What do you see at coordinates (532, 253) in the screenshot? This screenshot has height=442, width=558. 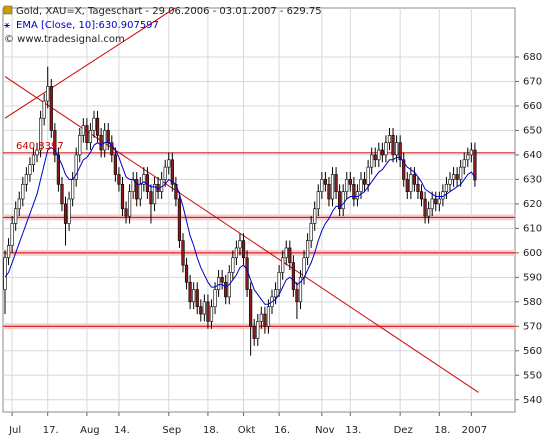 I see `y-tick-label: 600` at bounding box center [532, 253].